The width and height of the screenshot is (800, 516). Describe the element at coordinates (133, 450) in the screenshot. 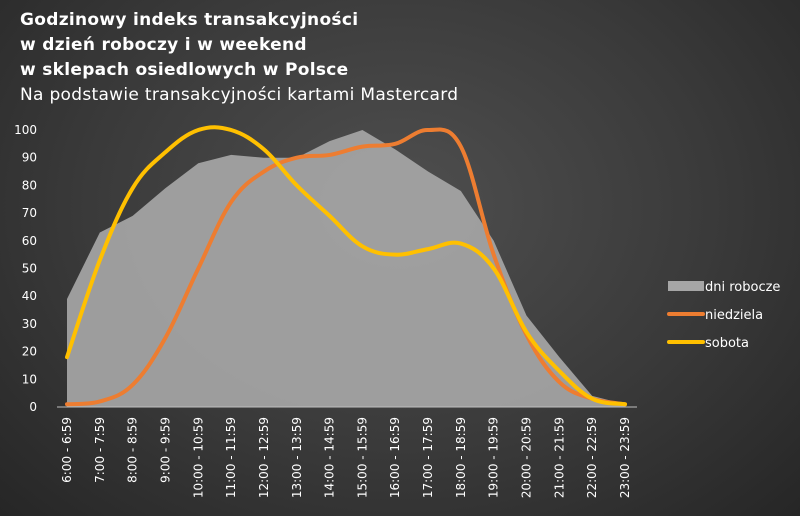

I see `x-tick-label: 8:00 - 8:59` at that location.